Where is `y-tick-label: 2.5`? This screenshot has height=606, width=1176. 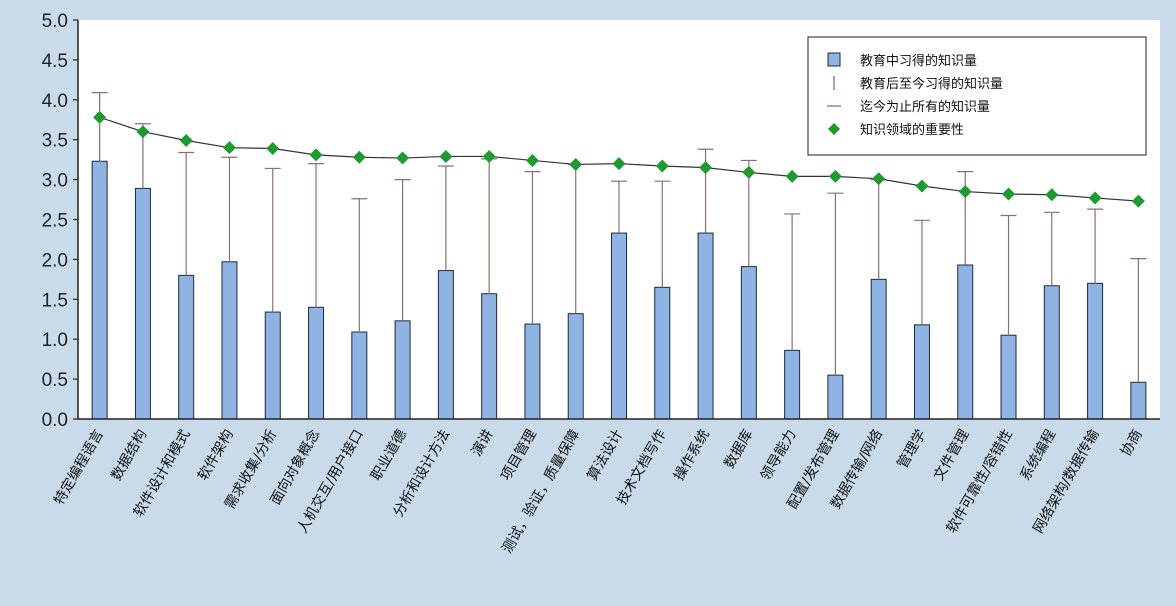
y-tick-label: 2.5 is located at coordinates (55, 221).